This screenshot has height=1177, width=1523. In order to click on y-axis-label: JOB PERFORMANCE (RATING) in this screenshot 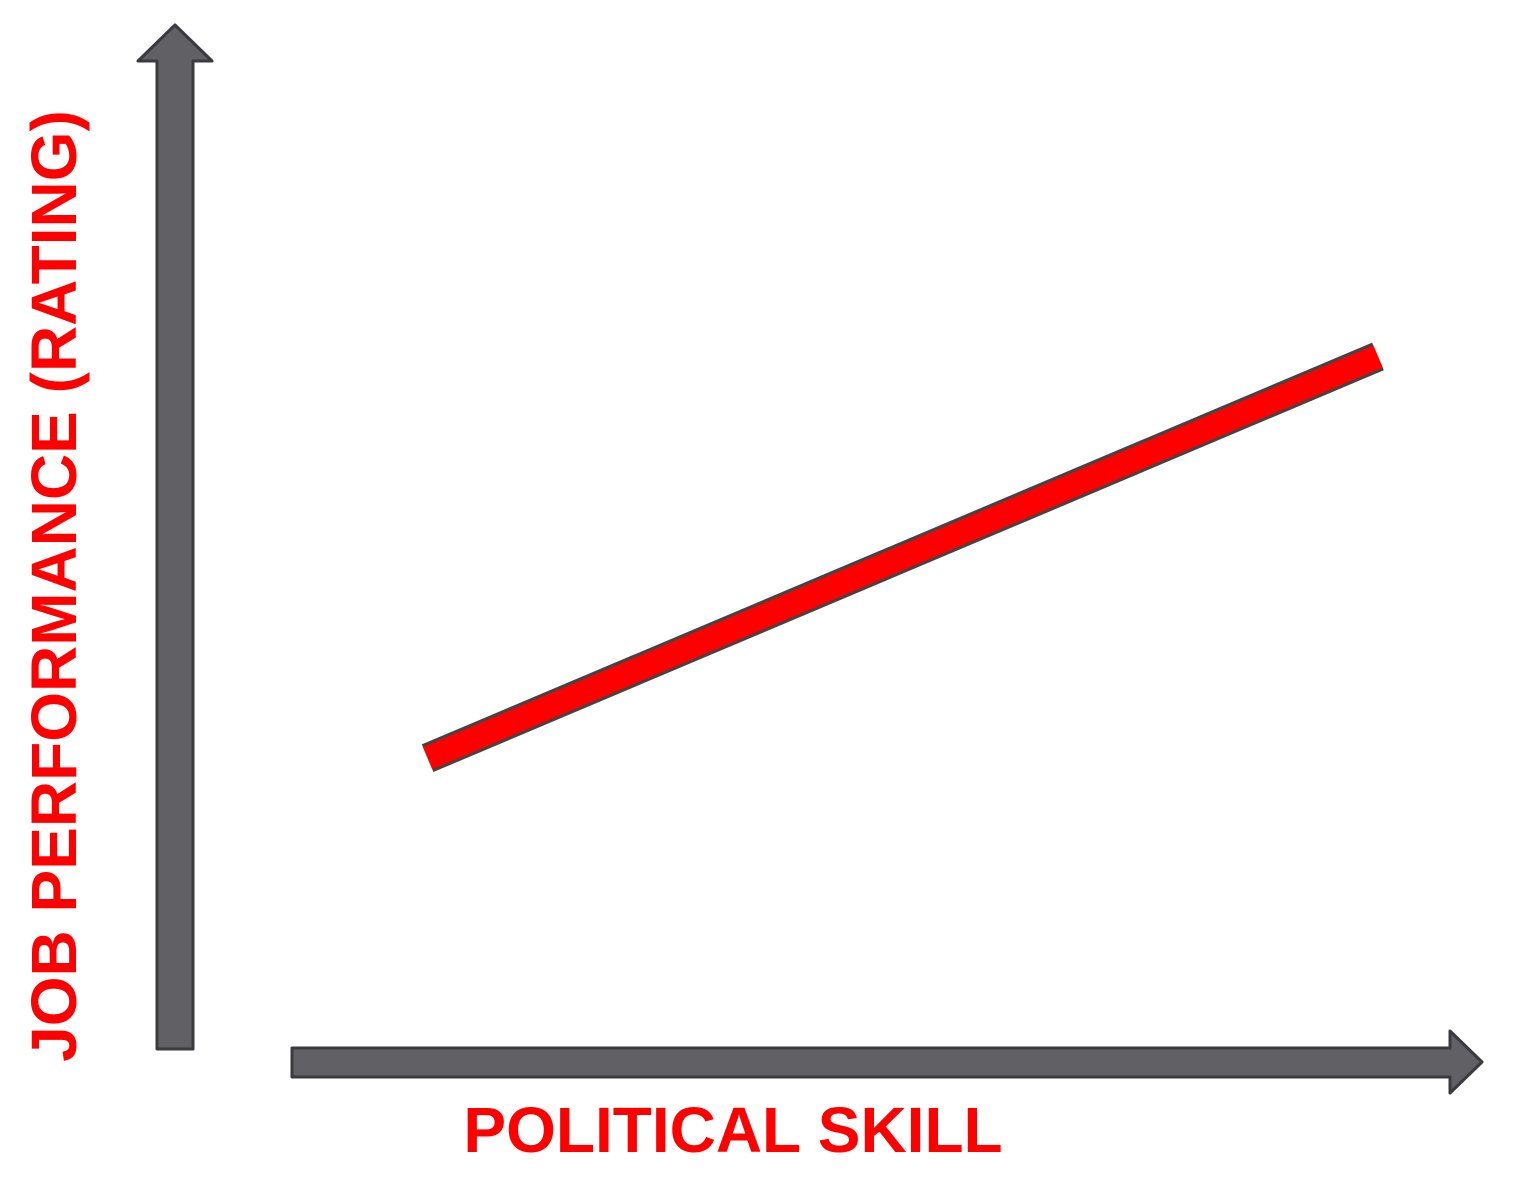, I will do `click(54, 586)`.